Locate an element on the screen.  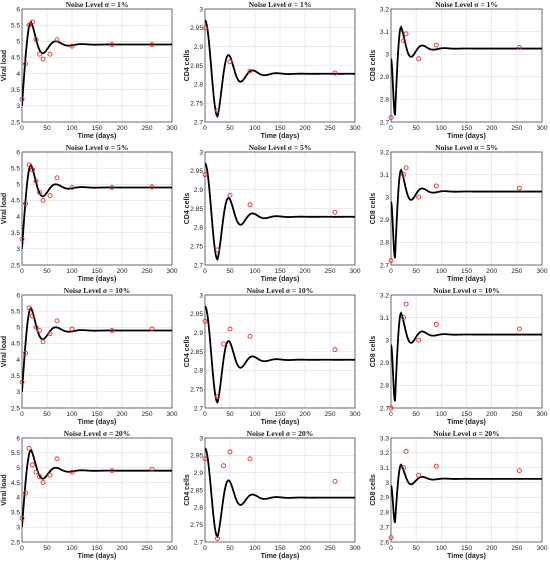
subplot-title: Noise Level σ = 5% is located at coordinates (466, 147).